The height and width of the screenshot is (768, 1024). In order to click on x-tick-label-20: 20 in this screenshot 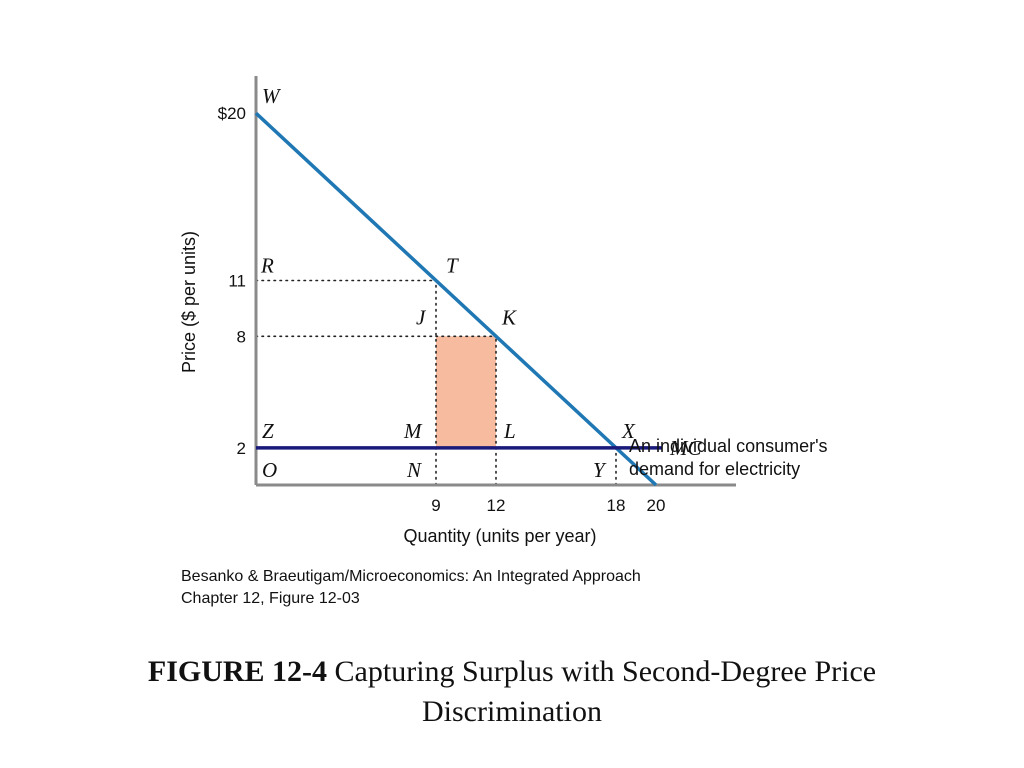, I will do `click(656, 505)`.